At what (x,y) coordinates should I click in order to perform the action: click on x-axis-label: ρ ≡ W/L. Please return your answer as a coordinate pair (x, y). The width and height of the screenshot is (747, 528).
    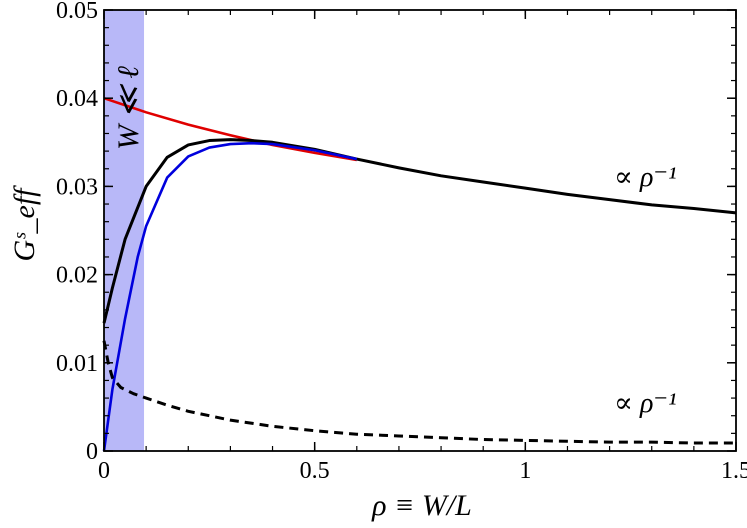
    Looking at the image, I should click on (421, 505).